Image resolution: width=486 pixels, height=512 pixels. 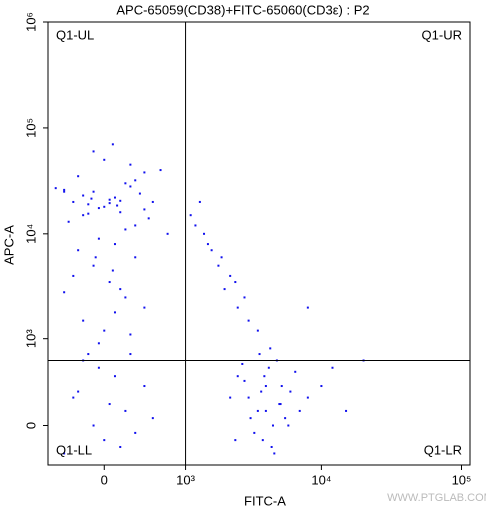 I want to click on x-tick-label: 10⁴, so click(x=321, y=479).